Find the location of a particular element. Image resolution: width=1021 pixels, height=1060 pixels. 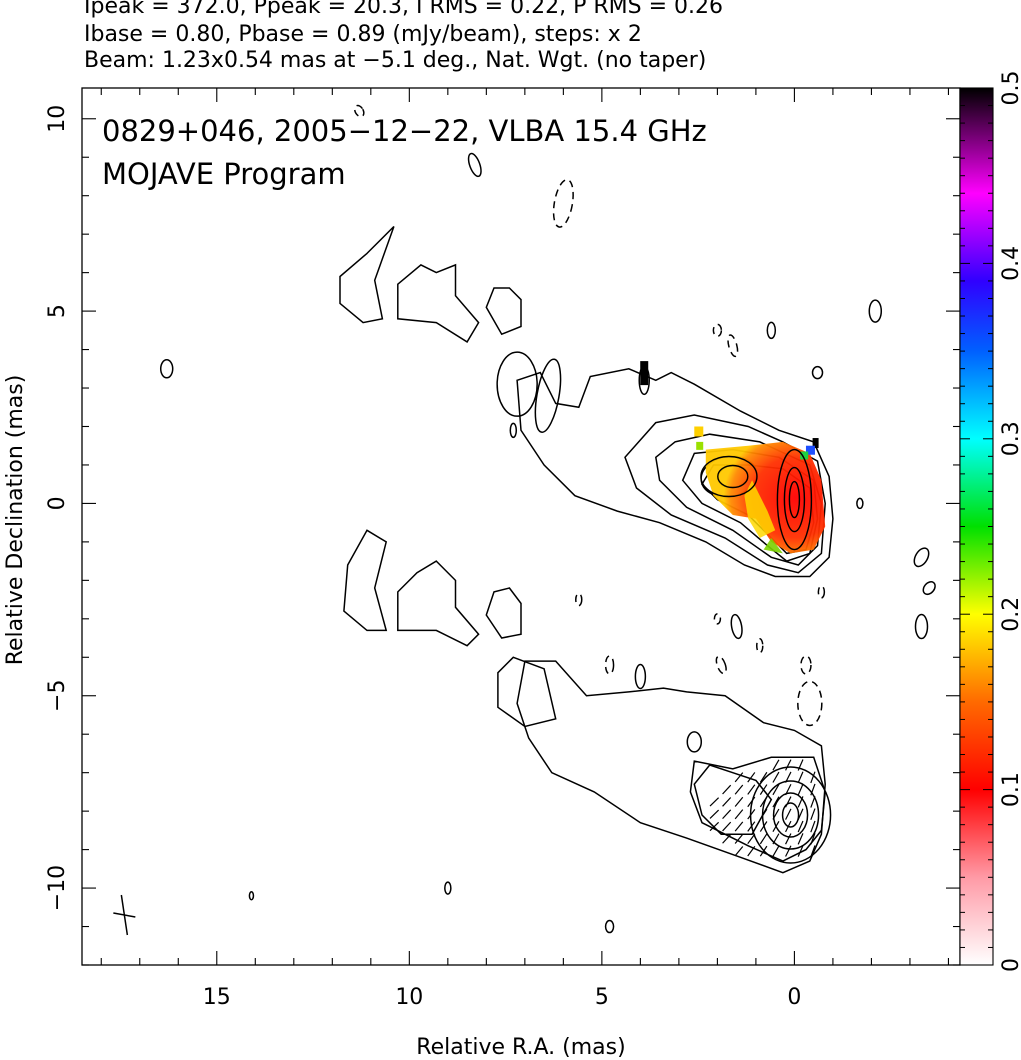

polarization-color-layer is located at coordinates (760, 490).